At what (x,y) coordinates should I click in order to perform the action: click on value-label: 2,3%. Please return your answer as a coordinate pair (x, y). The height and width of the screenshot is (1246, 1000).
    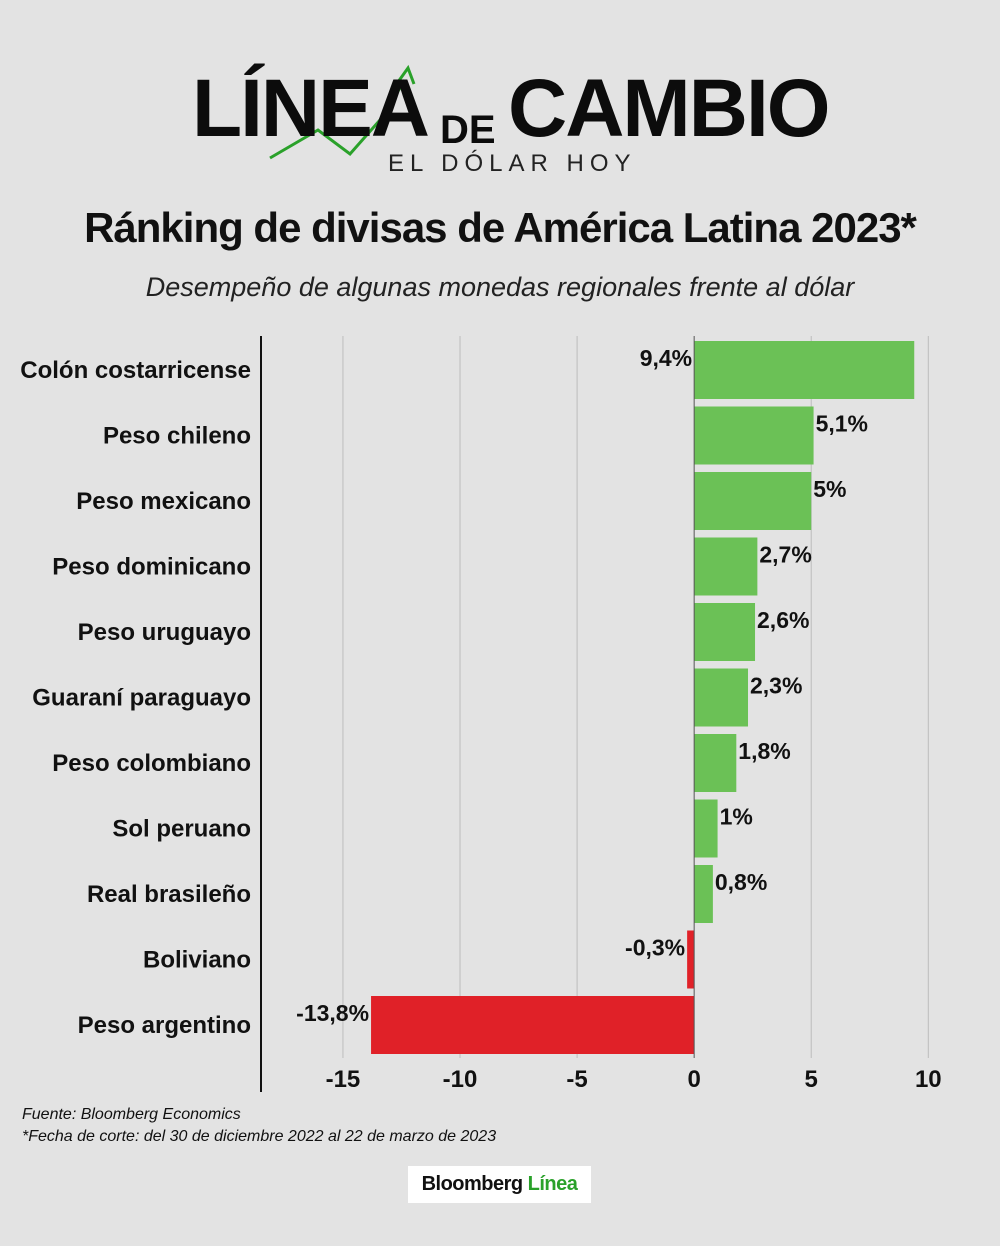
    Looking at the image, I should click on (776, 686).